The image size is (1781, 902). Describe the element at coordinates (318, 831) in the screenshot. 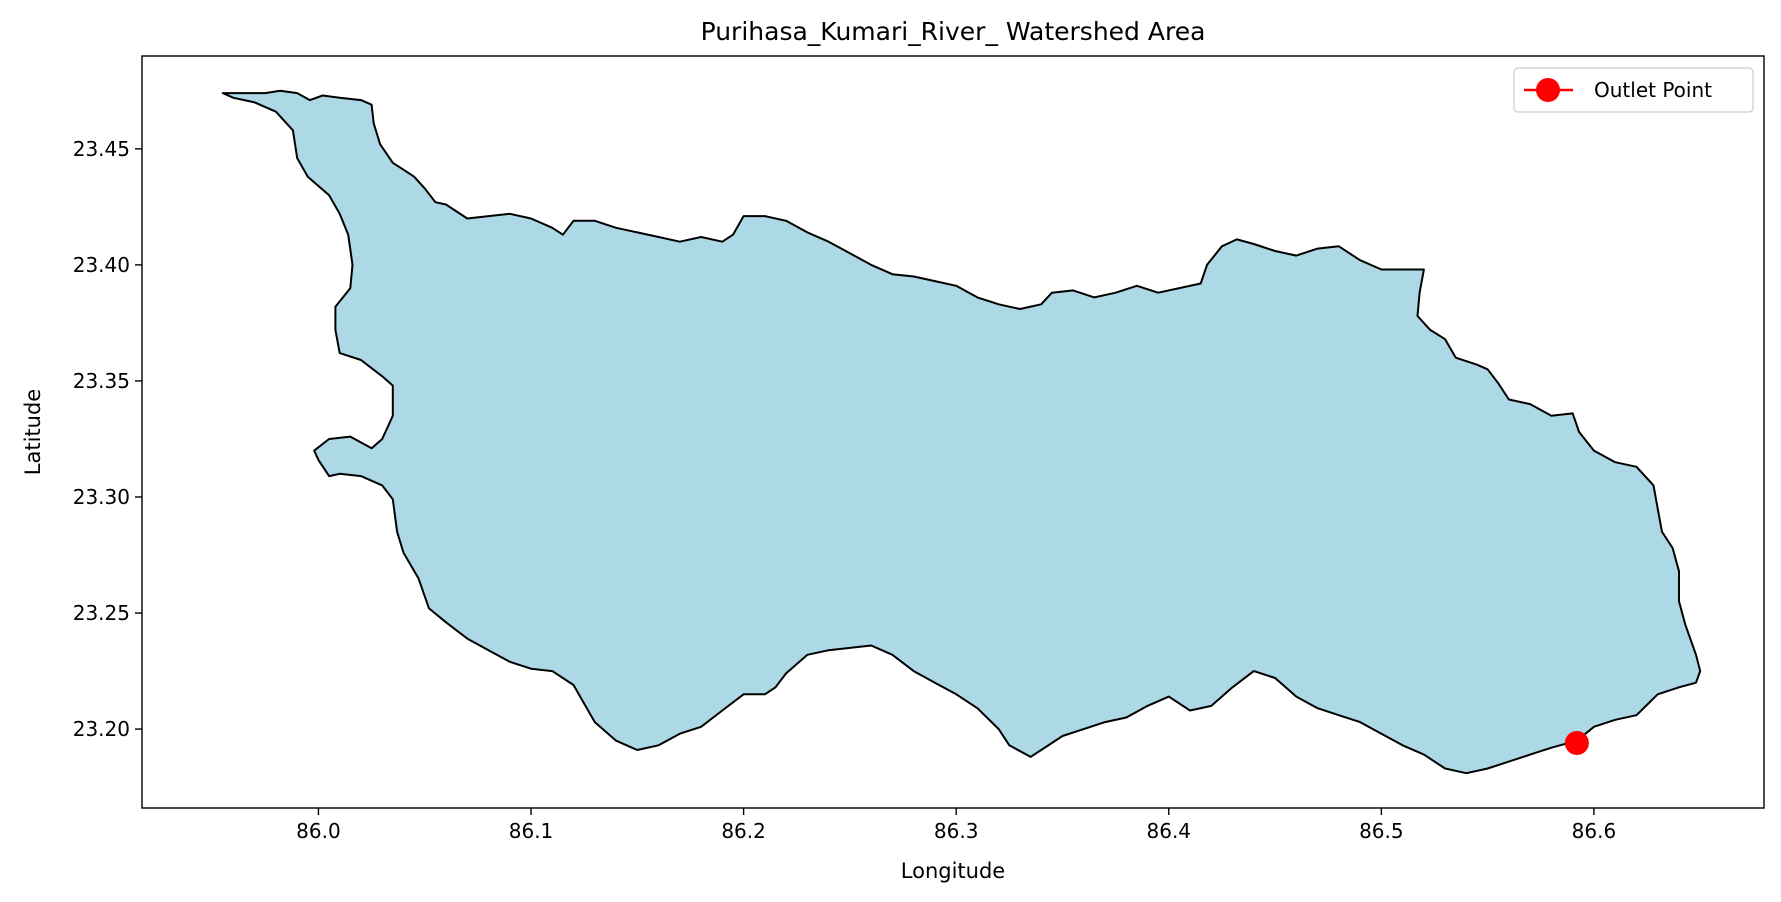

I see `x-tick-label: 86.0` at that location.